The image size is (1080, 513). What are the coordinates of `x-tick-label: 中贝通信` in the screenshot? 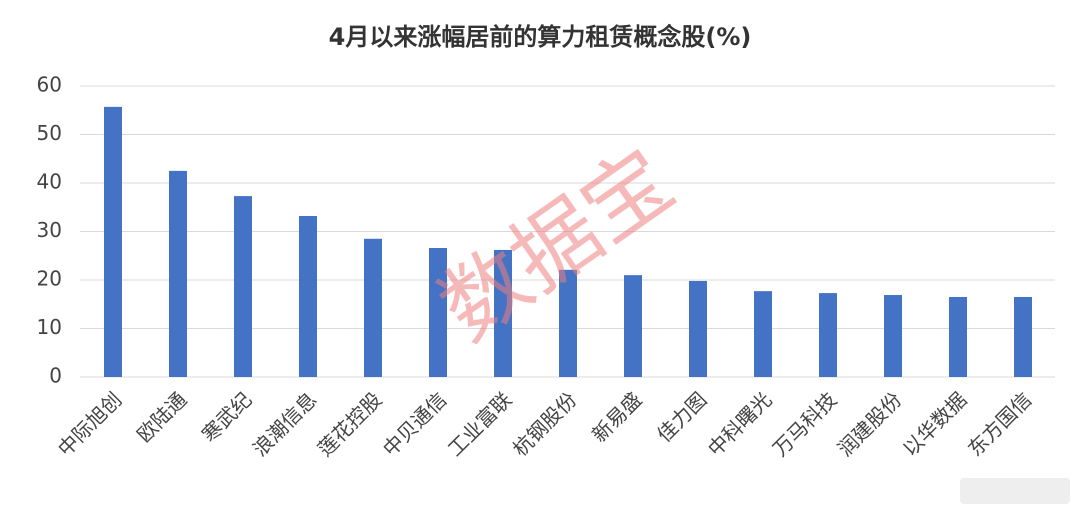 It's located at (415, 424).